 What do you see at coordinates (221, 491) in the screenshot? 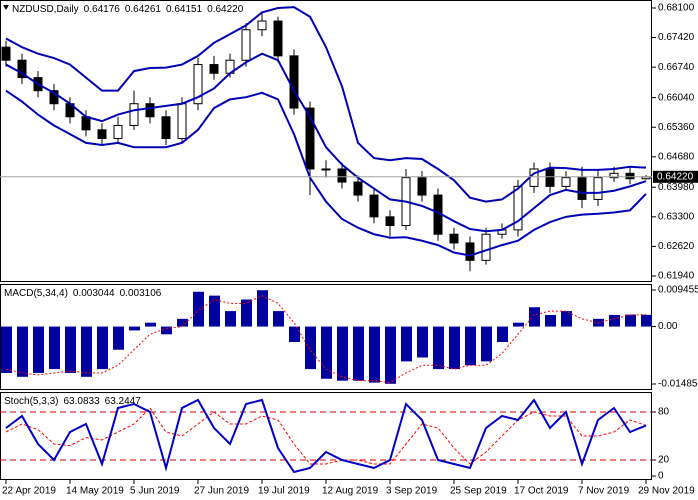
I see `x-tick-label: 27 Jun 2019` at bounding box center [221, 491].